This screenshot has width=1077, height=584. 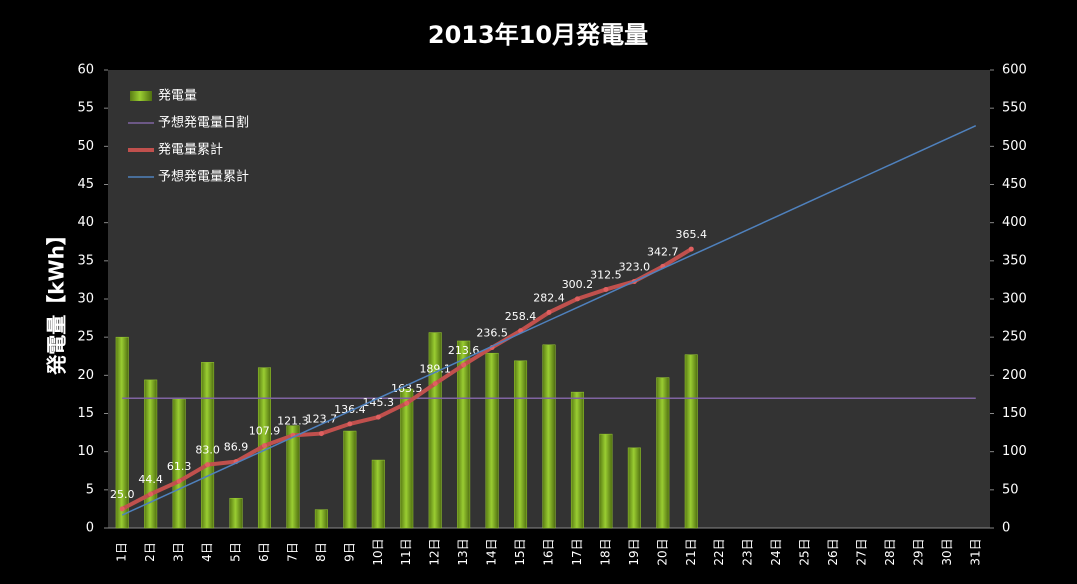 What do you see at coordinates (975, 551) in the screenshot?
I see `x-tick-label: 31日` at bounding box center [975, 551].